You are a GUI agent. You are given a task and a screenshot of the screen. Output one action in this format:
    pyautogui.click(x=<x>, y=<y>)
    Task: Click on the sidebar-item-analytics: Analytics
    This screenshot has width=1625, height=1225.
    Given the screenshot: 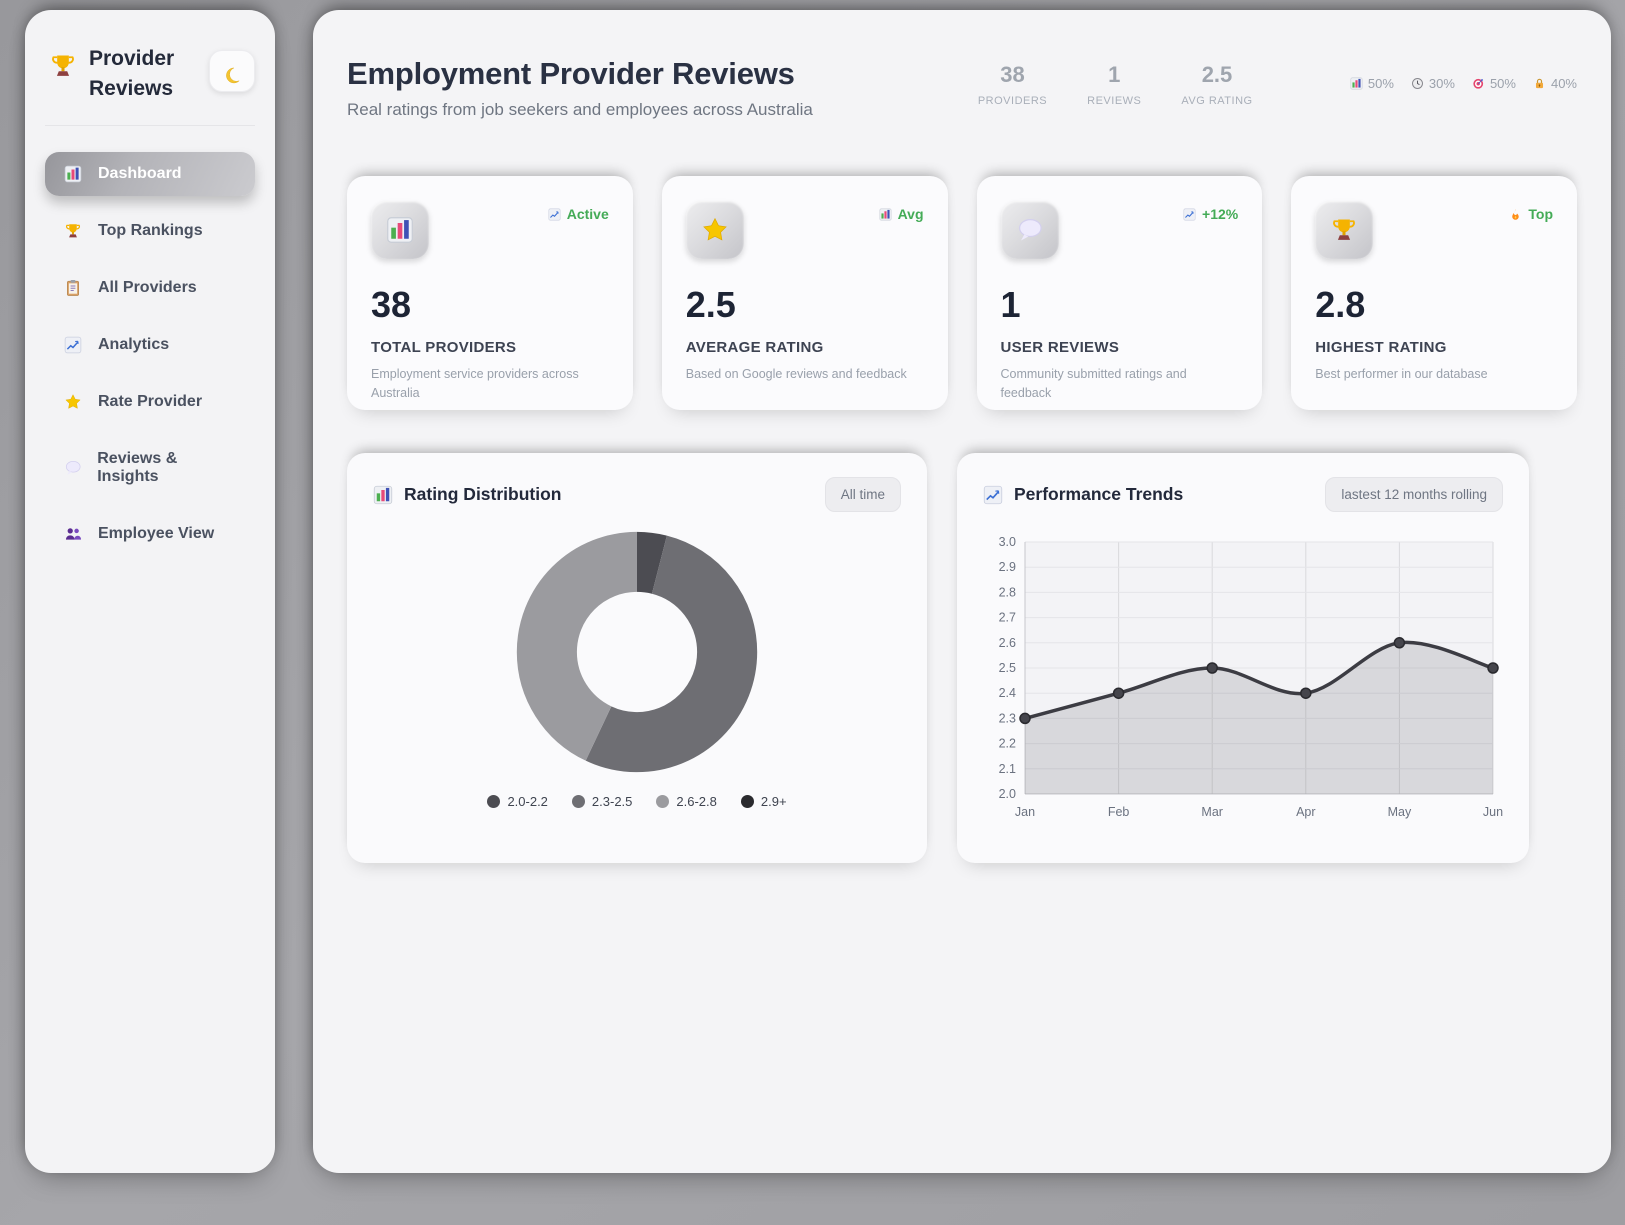 What is the action you would take?
    pyautogui.click(x=150, y=345)
    